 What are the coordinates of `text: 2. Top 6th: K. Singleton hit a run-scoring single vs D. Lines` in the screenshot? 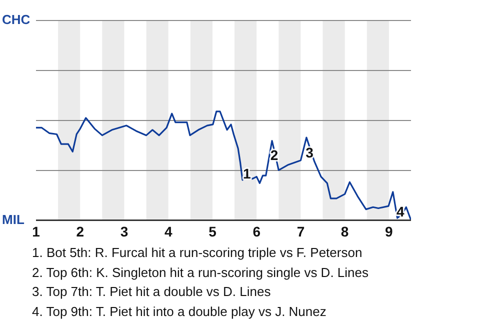 It's located at (200, 273).